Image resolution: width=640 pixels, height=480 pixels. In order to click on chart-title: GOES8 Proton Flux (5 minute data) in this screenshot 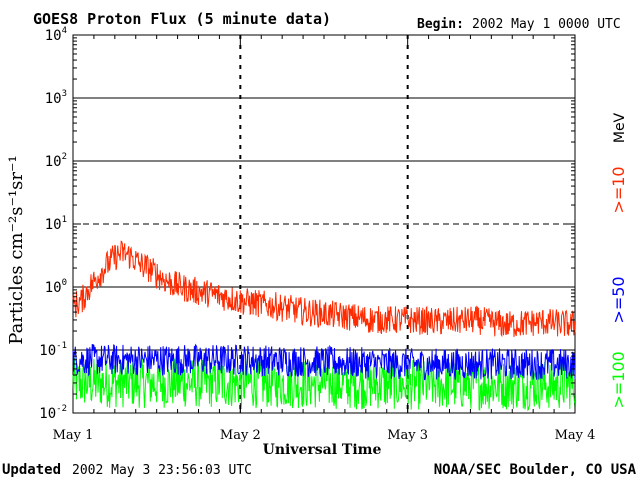, I will do `click(182, 19)`.